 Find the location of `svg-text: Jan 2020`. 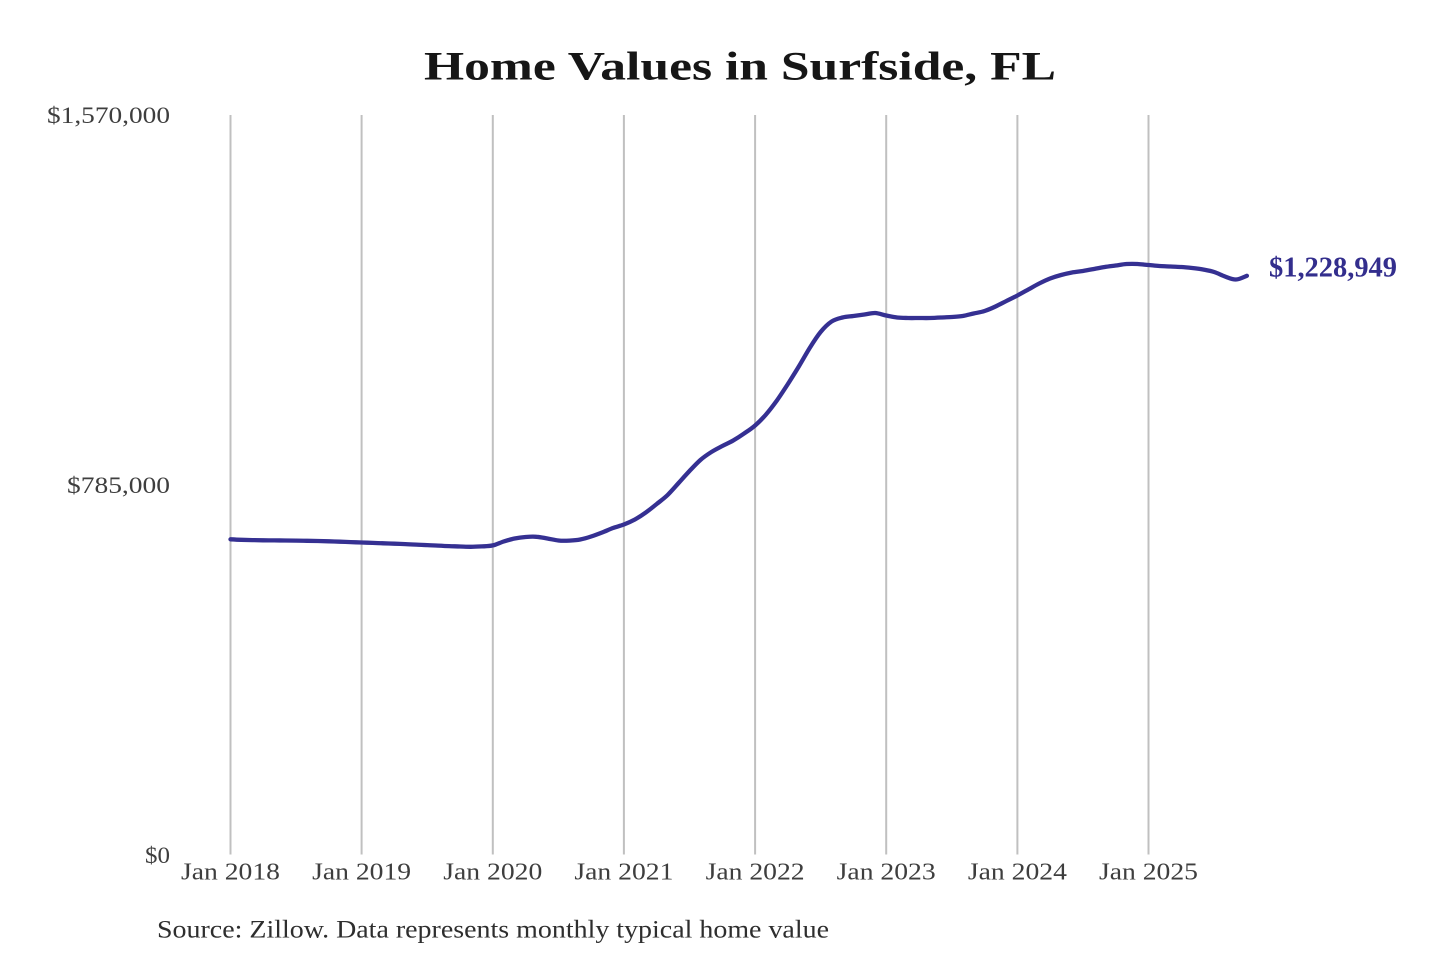

svg-text: Jan 2020 is located at coordinates (492, 873).